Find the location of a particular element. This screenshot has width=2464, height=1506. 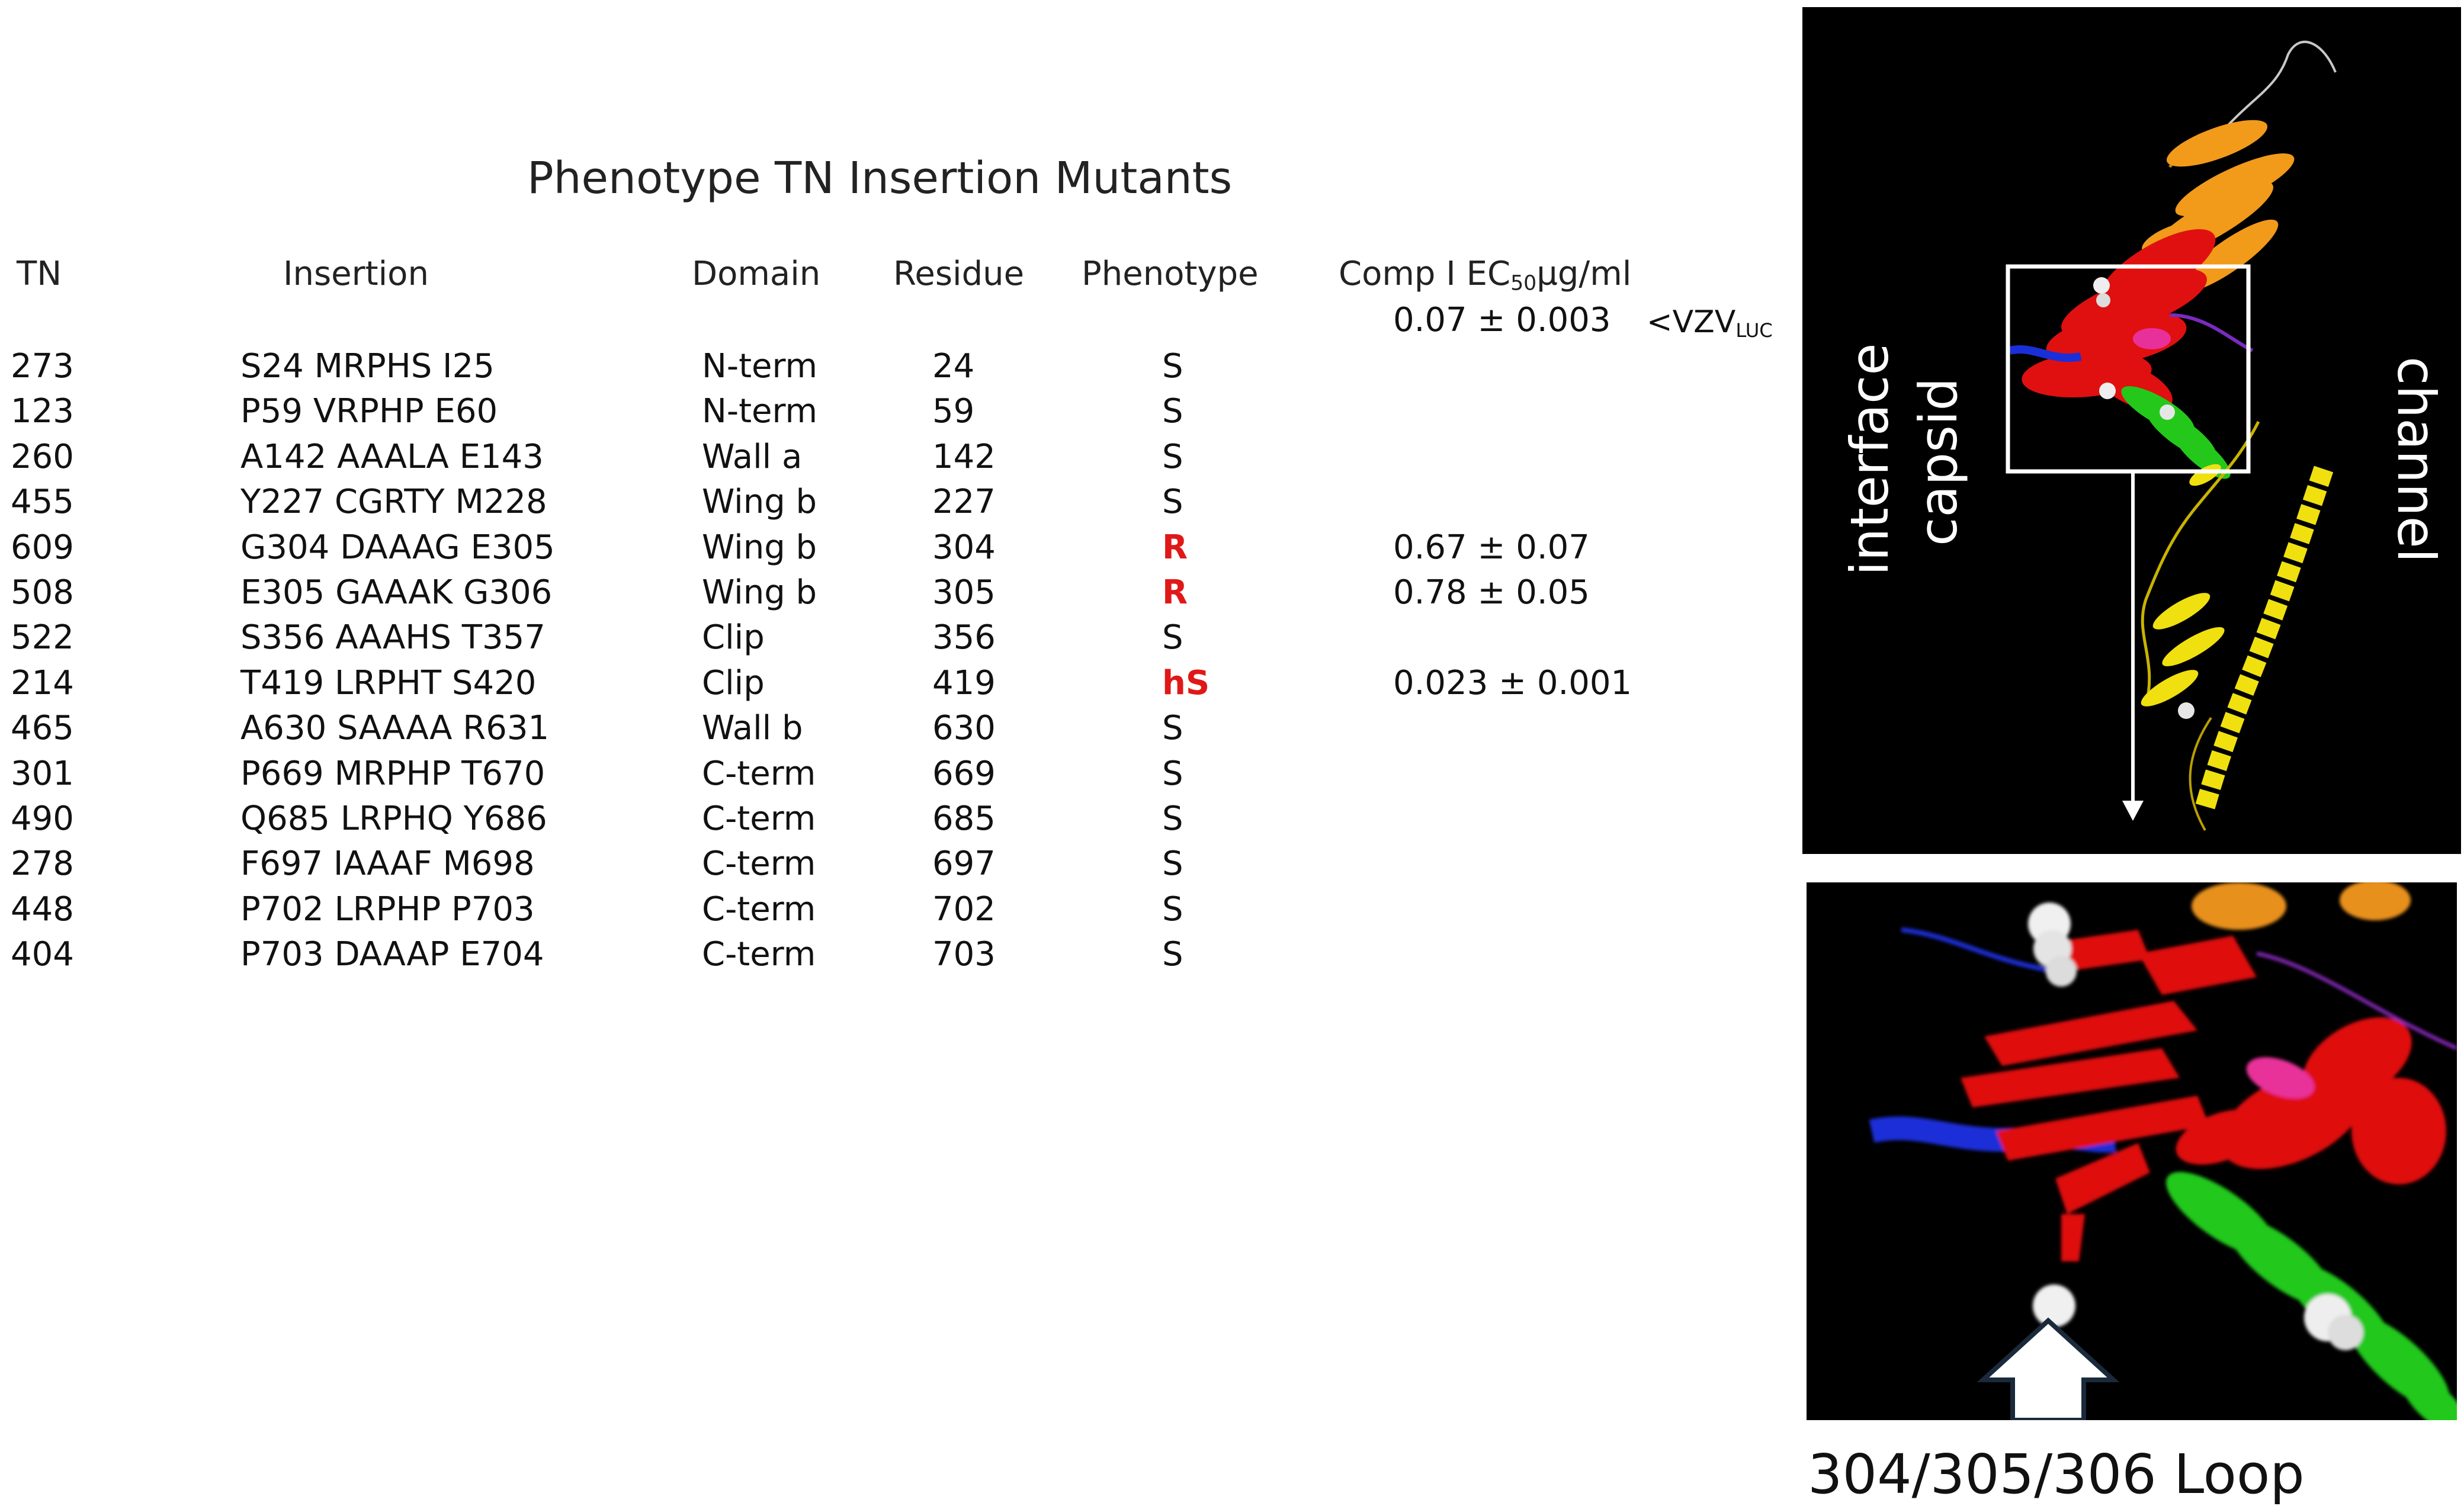

cell-tn: 609 is located at coordinates (42, 547).